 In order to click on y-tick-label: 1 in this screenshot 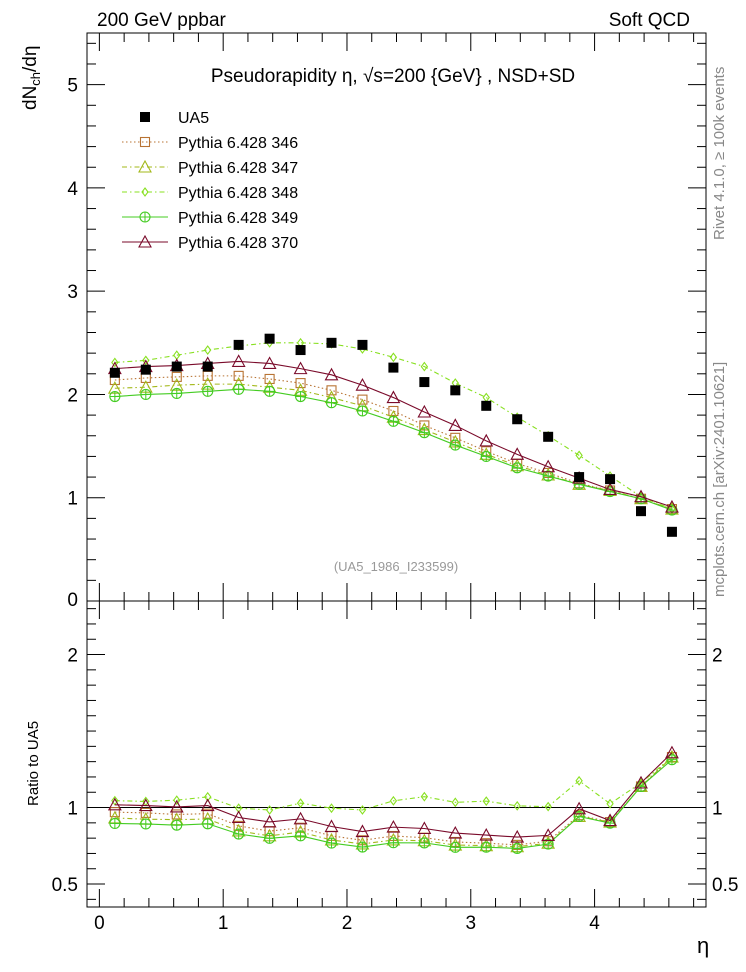, I will do `click(72, 499)`.